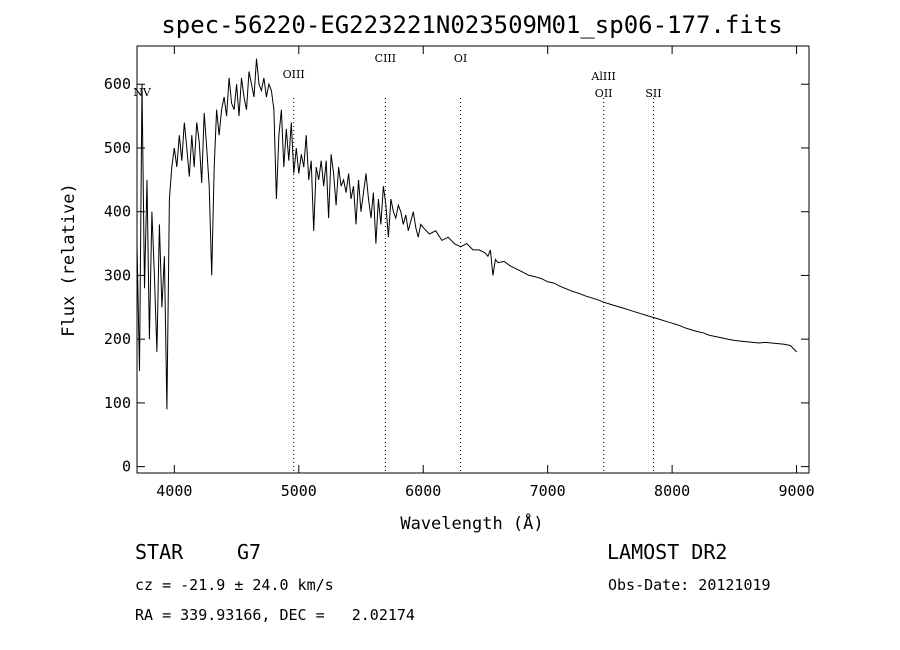 The image size is (900, 650). What do you see at coordinates (299, 491) in the screenshot?
I see `x-tick-label: 5000` at bounding box center [299, 491].